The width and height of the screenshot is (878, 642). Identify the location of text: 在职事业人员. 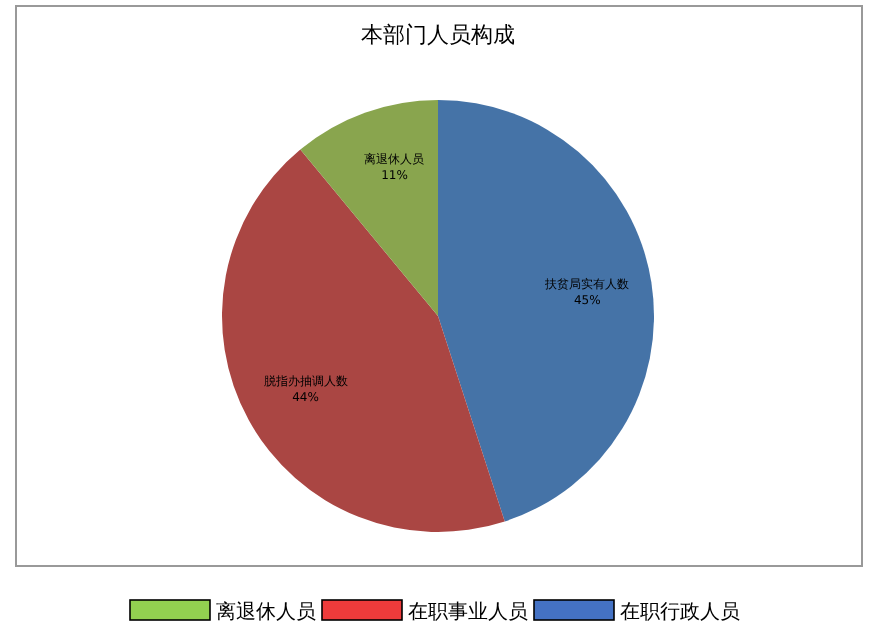
(468, 612).